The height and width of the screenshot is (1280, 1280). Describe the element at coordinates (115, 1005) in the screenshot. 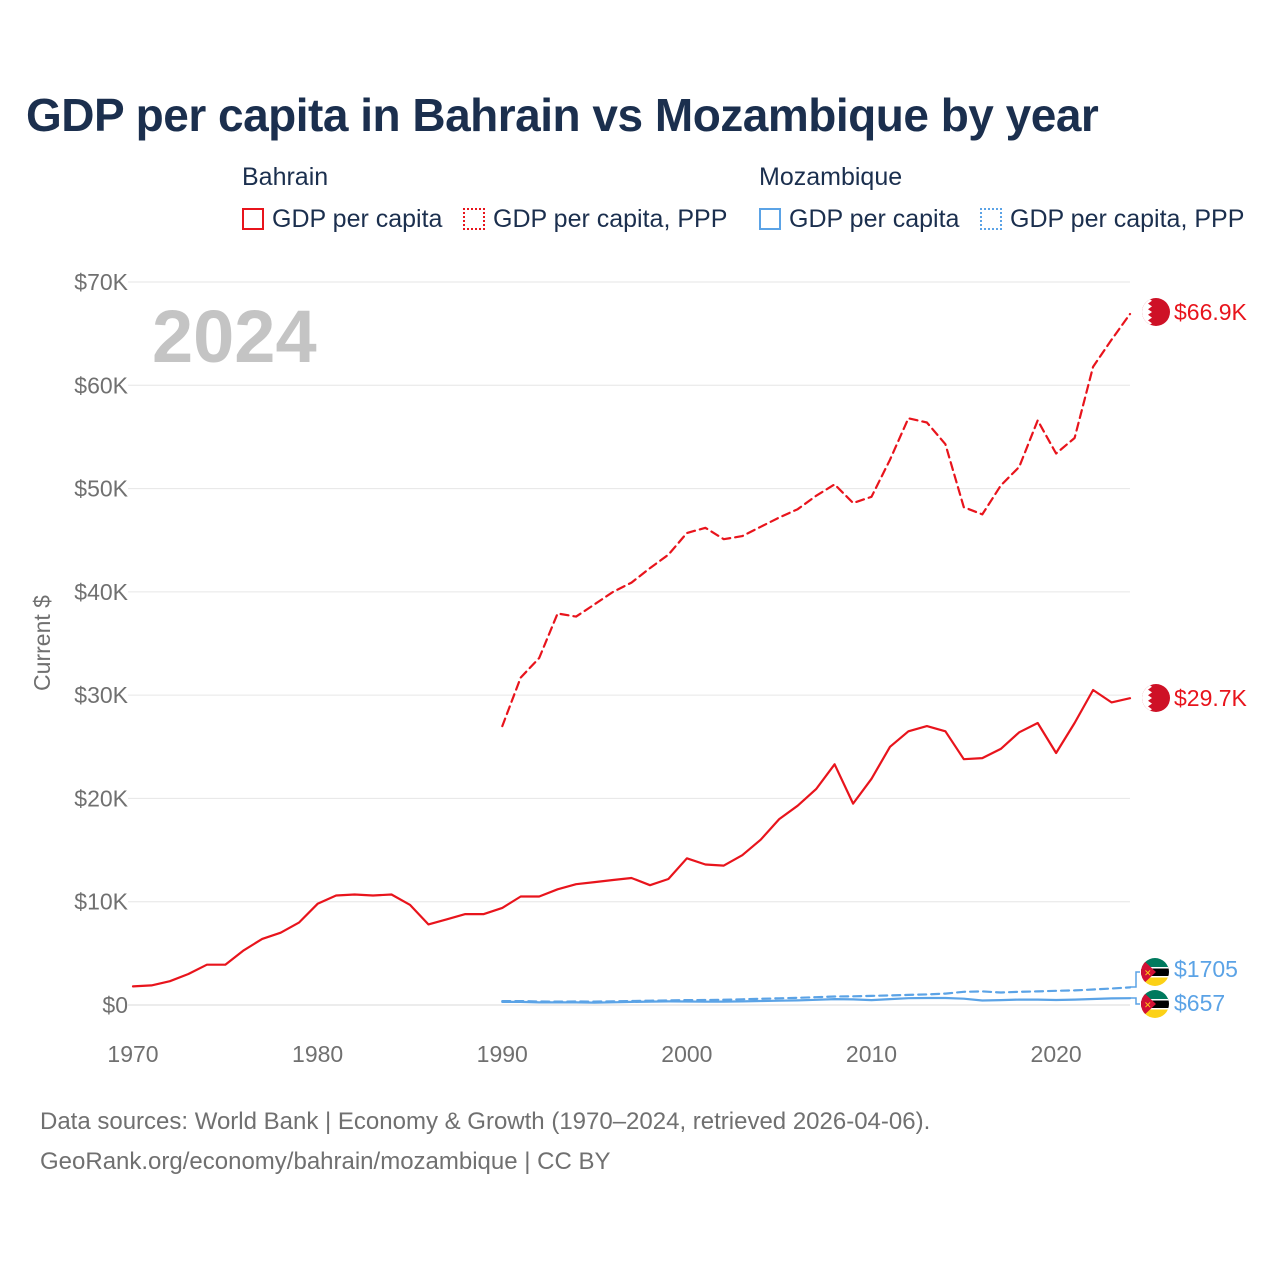

I see `y-tick-label: $0` at that location.